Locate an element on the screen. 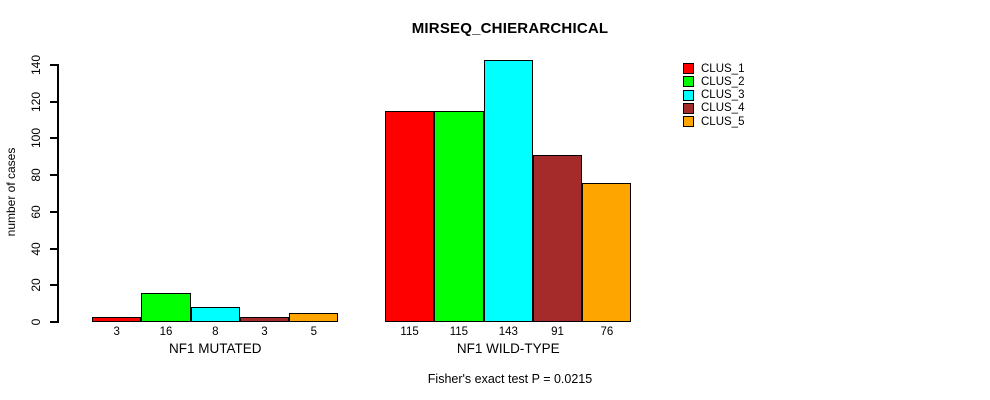  bar-value-label: 8 is located at coordinates (215, 332).